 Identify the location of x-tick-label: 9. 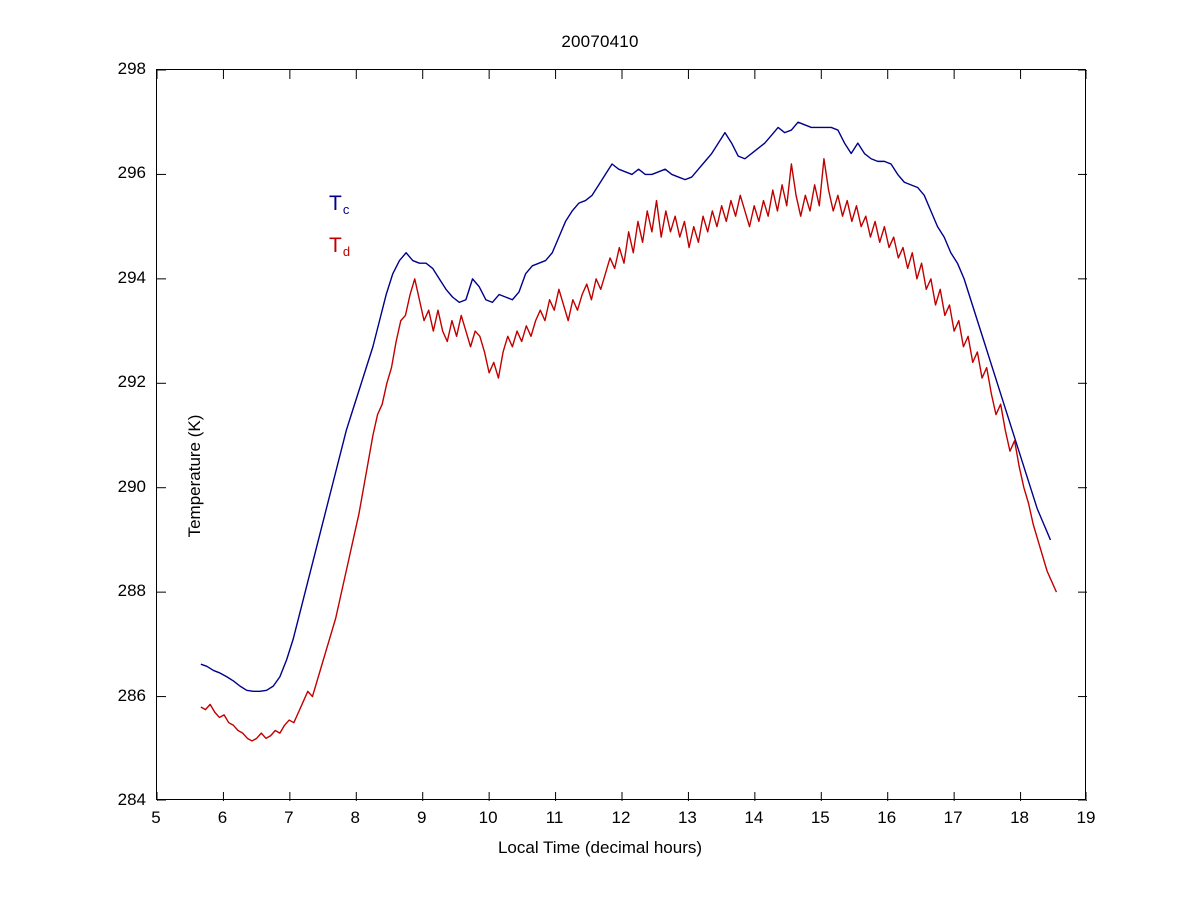
(421, 817).